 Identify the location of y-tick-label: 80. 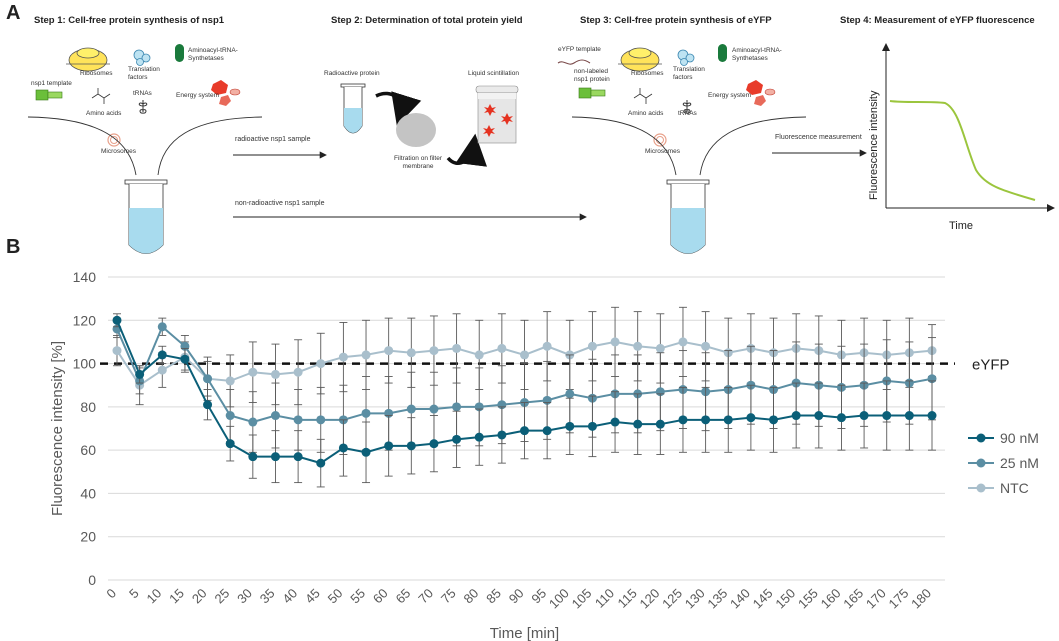
(88, 407).